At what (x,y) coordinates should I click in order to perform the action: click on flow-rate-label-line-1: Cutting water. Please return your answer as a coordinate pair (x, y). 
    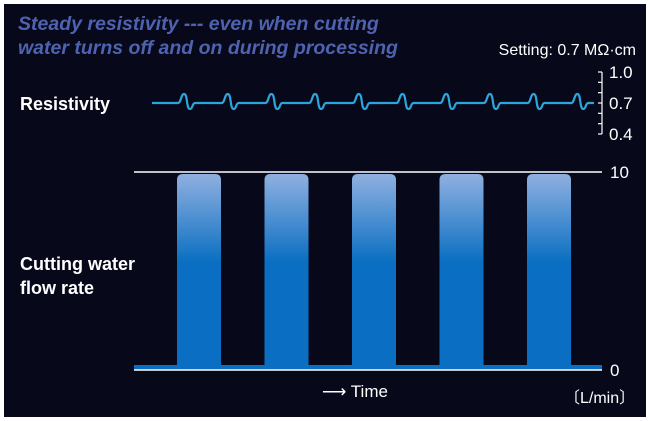
    Looking at the image, I should click on (77, 264).